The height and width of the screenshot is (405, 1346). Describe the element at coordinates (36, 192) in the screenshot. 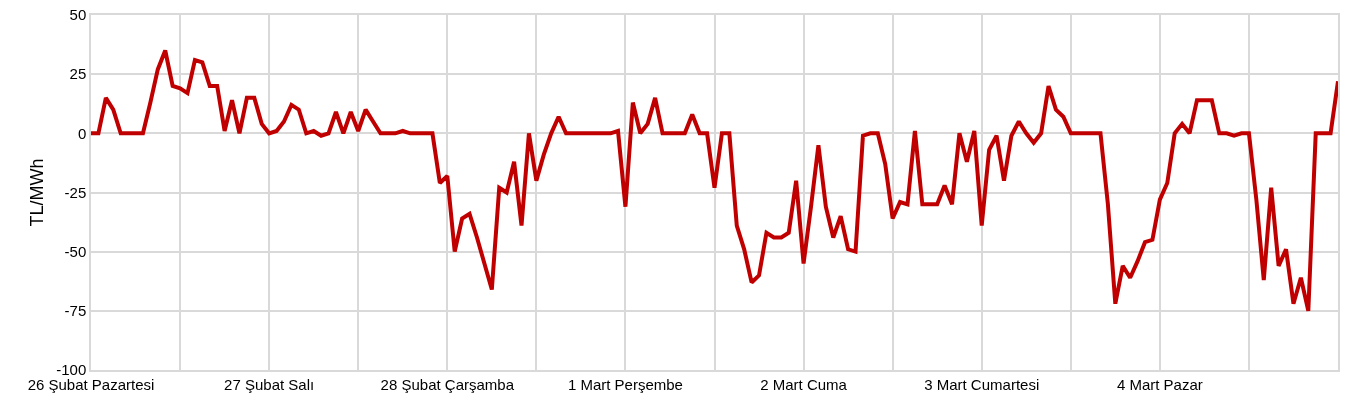

I see `y-axis-title: TL/MWh` at that location.